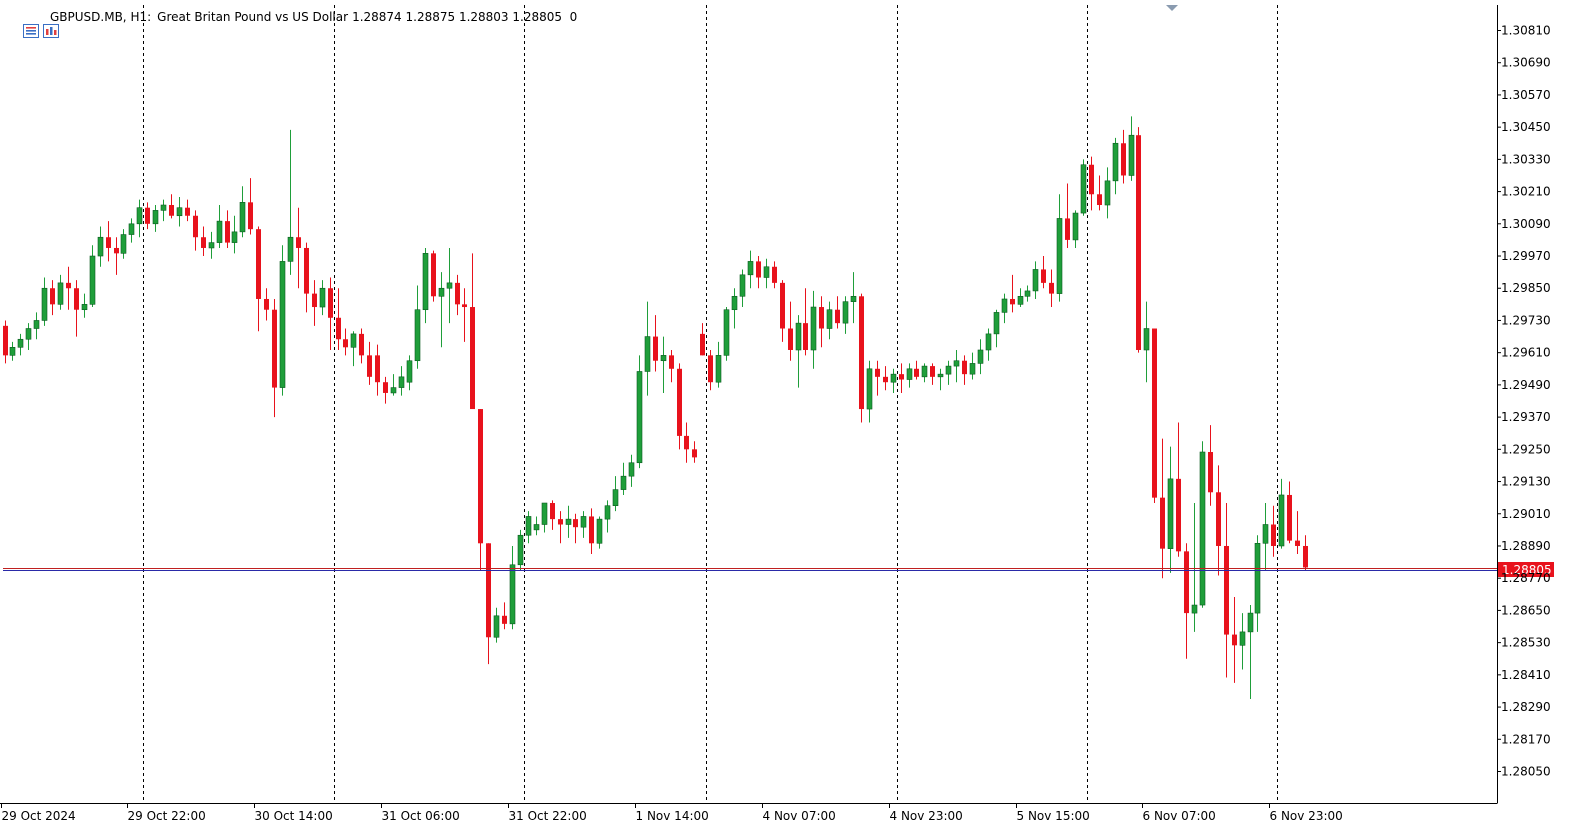 This screenshot has width=1587, height=834. What do you see at coordinates (1526, 385) in the screenshot?
I see `y-tick-label: 1.29490` at bounding box center [1526, 385].